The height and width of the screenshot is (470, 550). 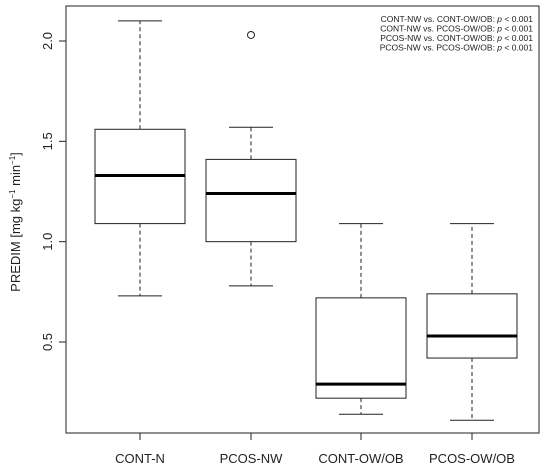 I want to click on p-value-annotation: PCOS-NW vs. CONT-OW/OB: p < 0.001, so click(x=456, y=38).